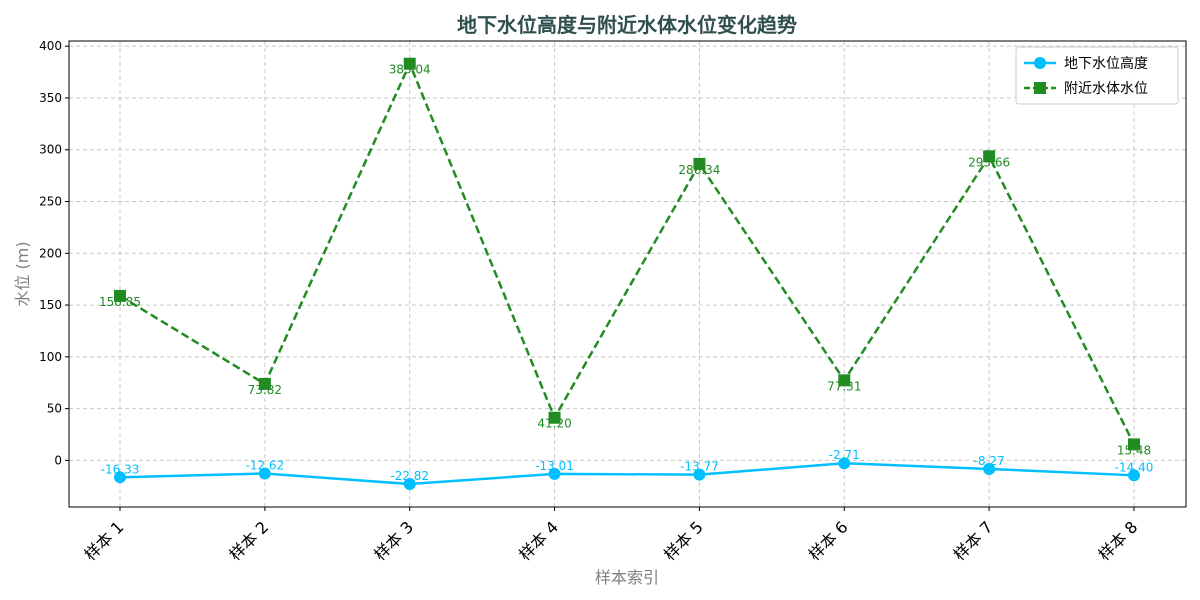  Describe the element at coordinates (627, 473) in the screenshot. I see `series-line-groundwater` at that location.